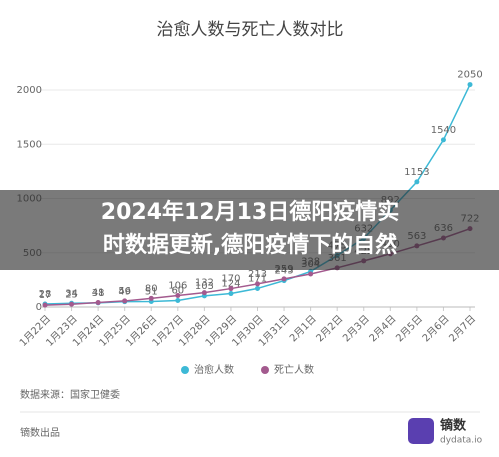  I want to click on data-label: 243, so click(284, 271).